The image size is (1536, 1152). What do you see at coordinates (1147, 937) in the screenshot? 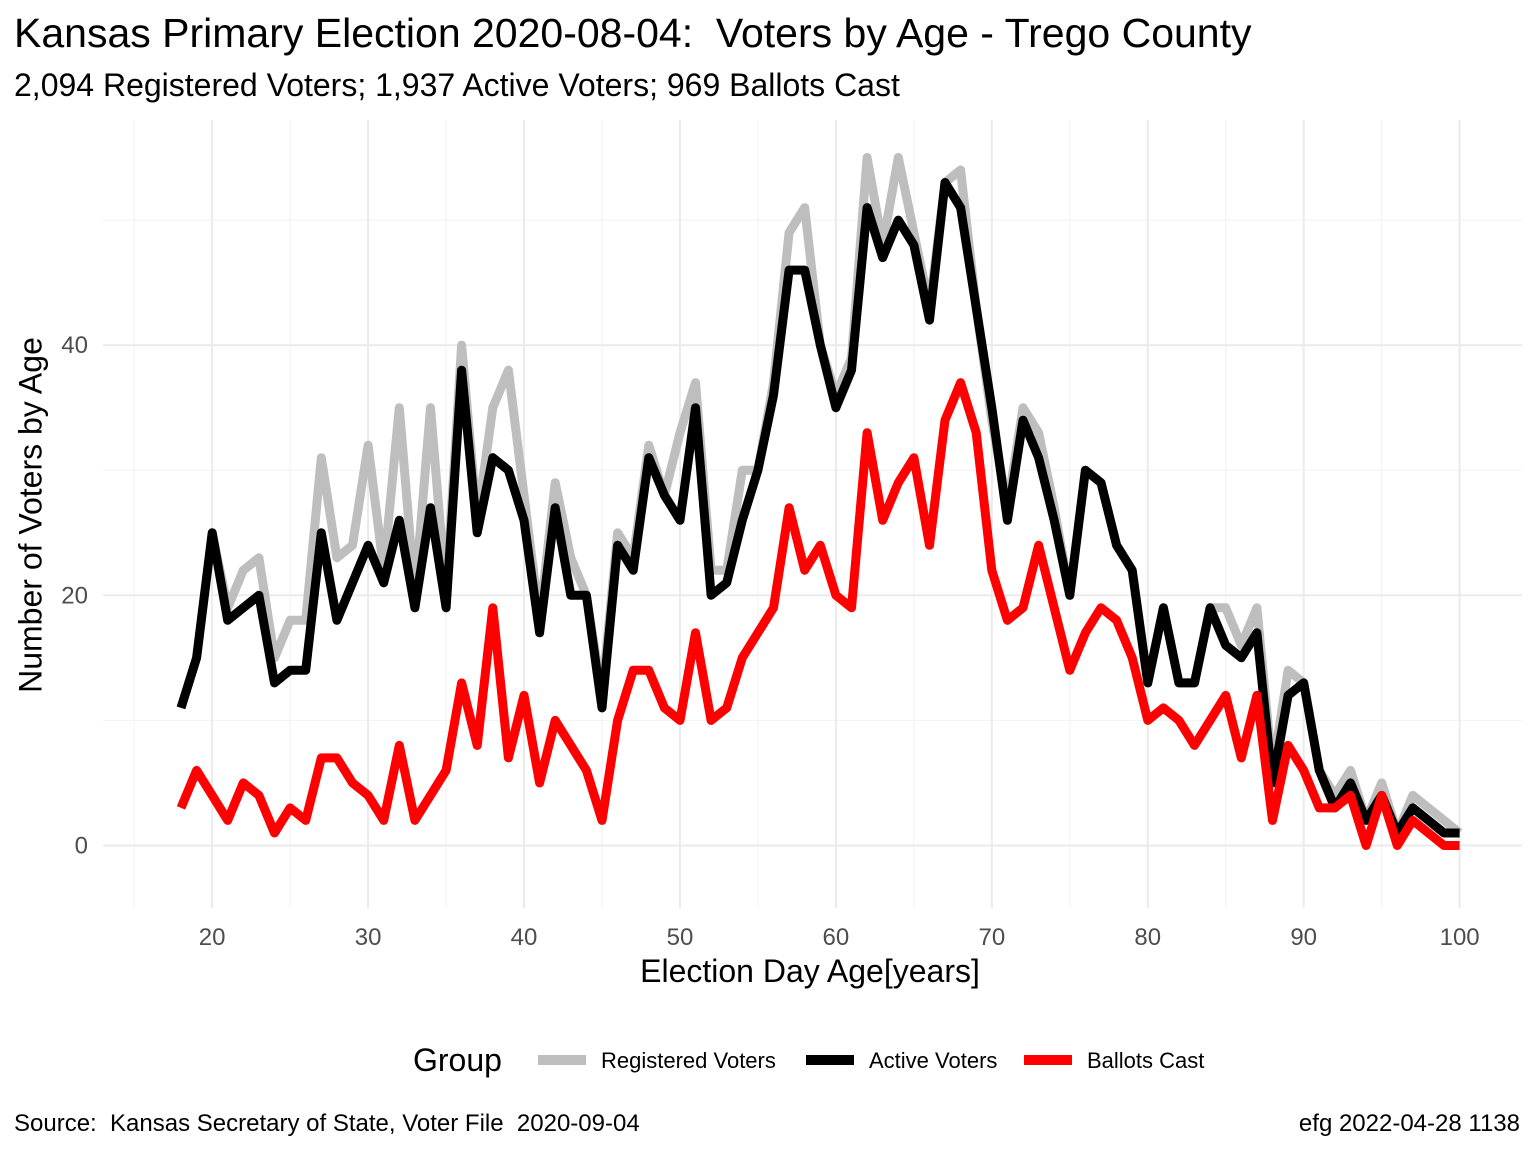
I see `x-tick-label: 80` at bounding box center [1147, 937].